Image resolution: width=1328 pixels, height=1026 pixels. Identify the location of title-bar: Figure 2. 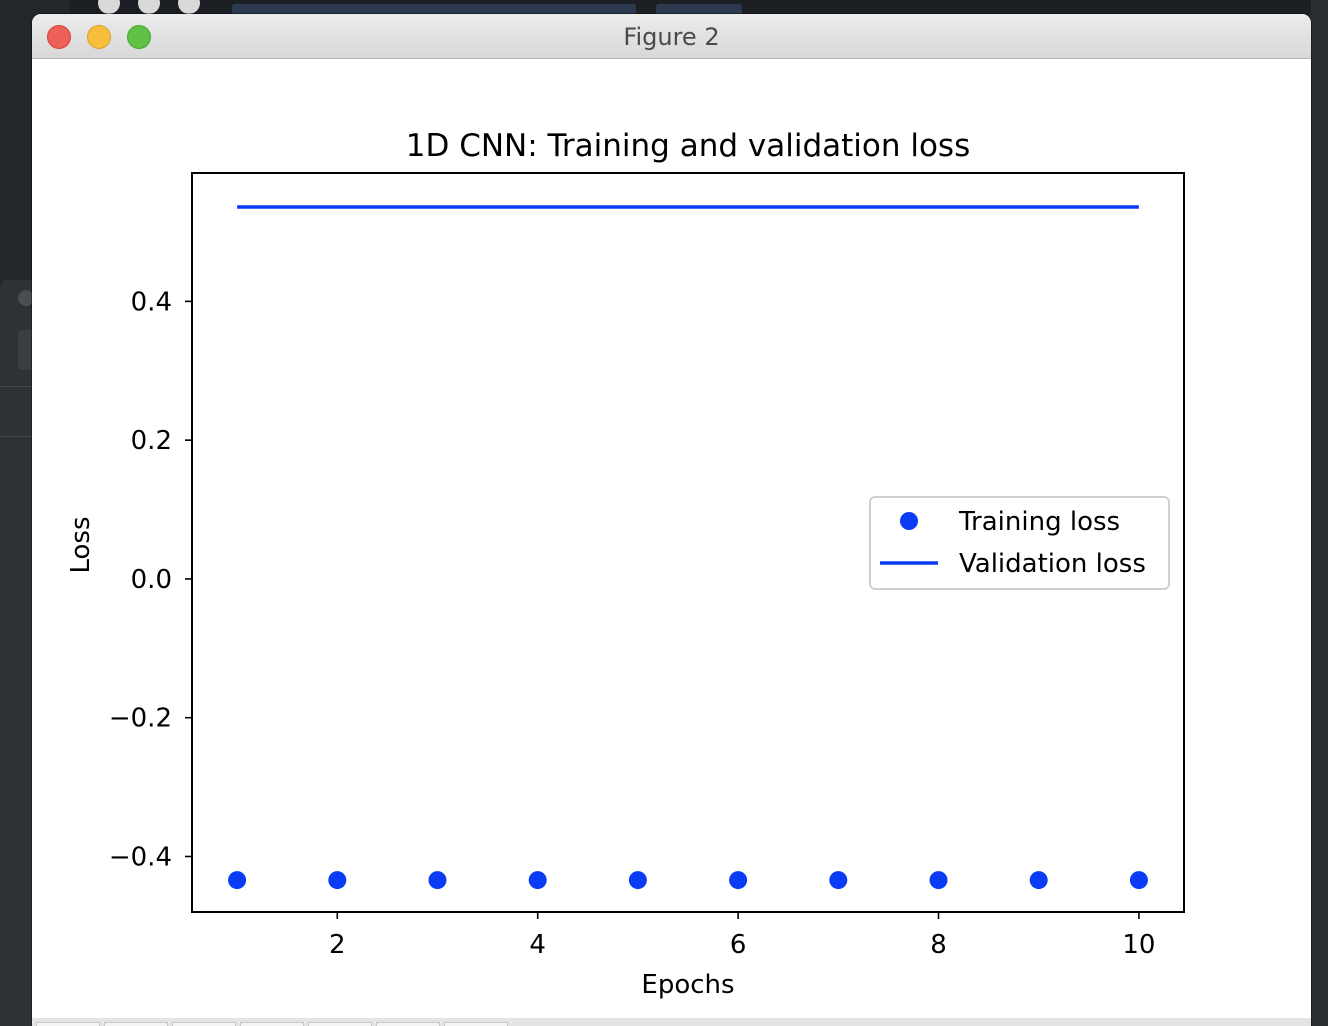
(671, 36).